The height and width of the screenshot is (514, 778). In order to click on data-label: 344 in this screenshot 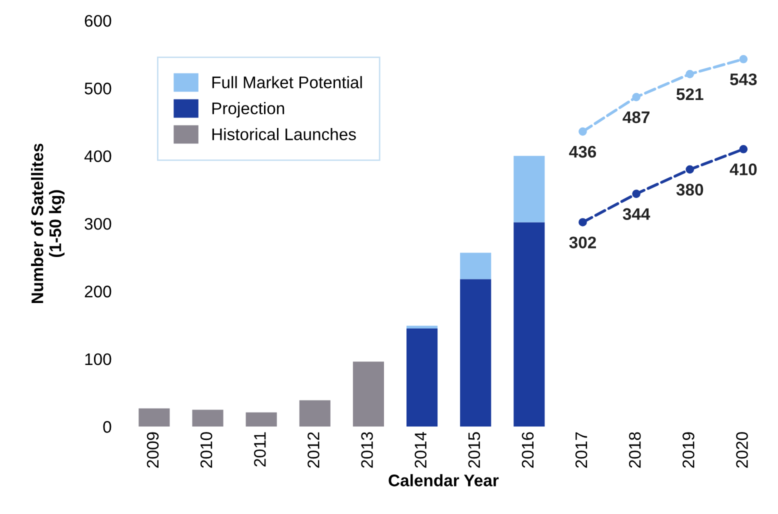, I will do `click(636, 214)`.